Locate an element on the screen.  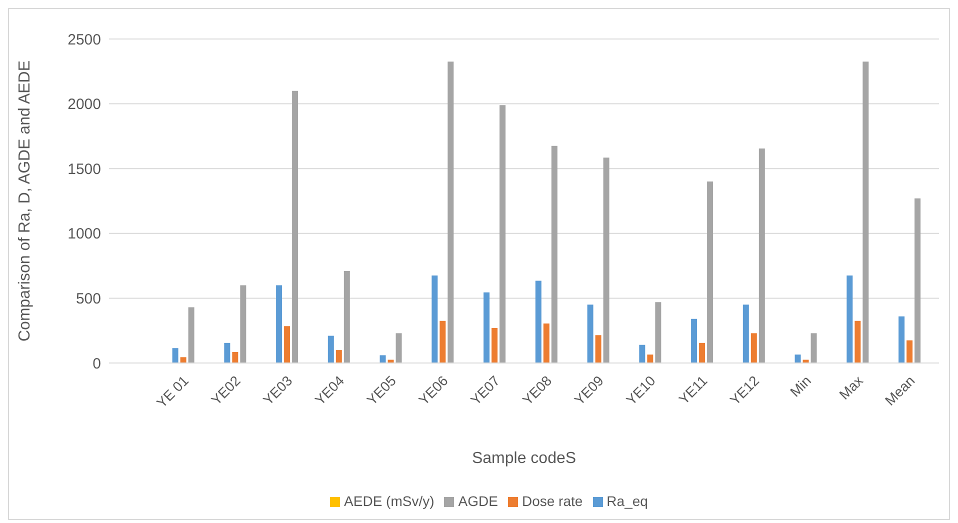
y-axis-title: Comparison of Ra, D, AGDE and AEDE is located at coordinates (25, 201).